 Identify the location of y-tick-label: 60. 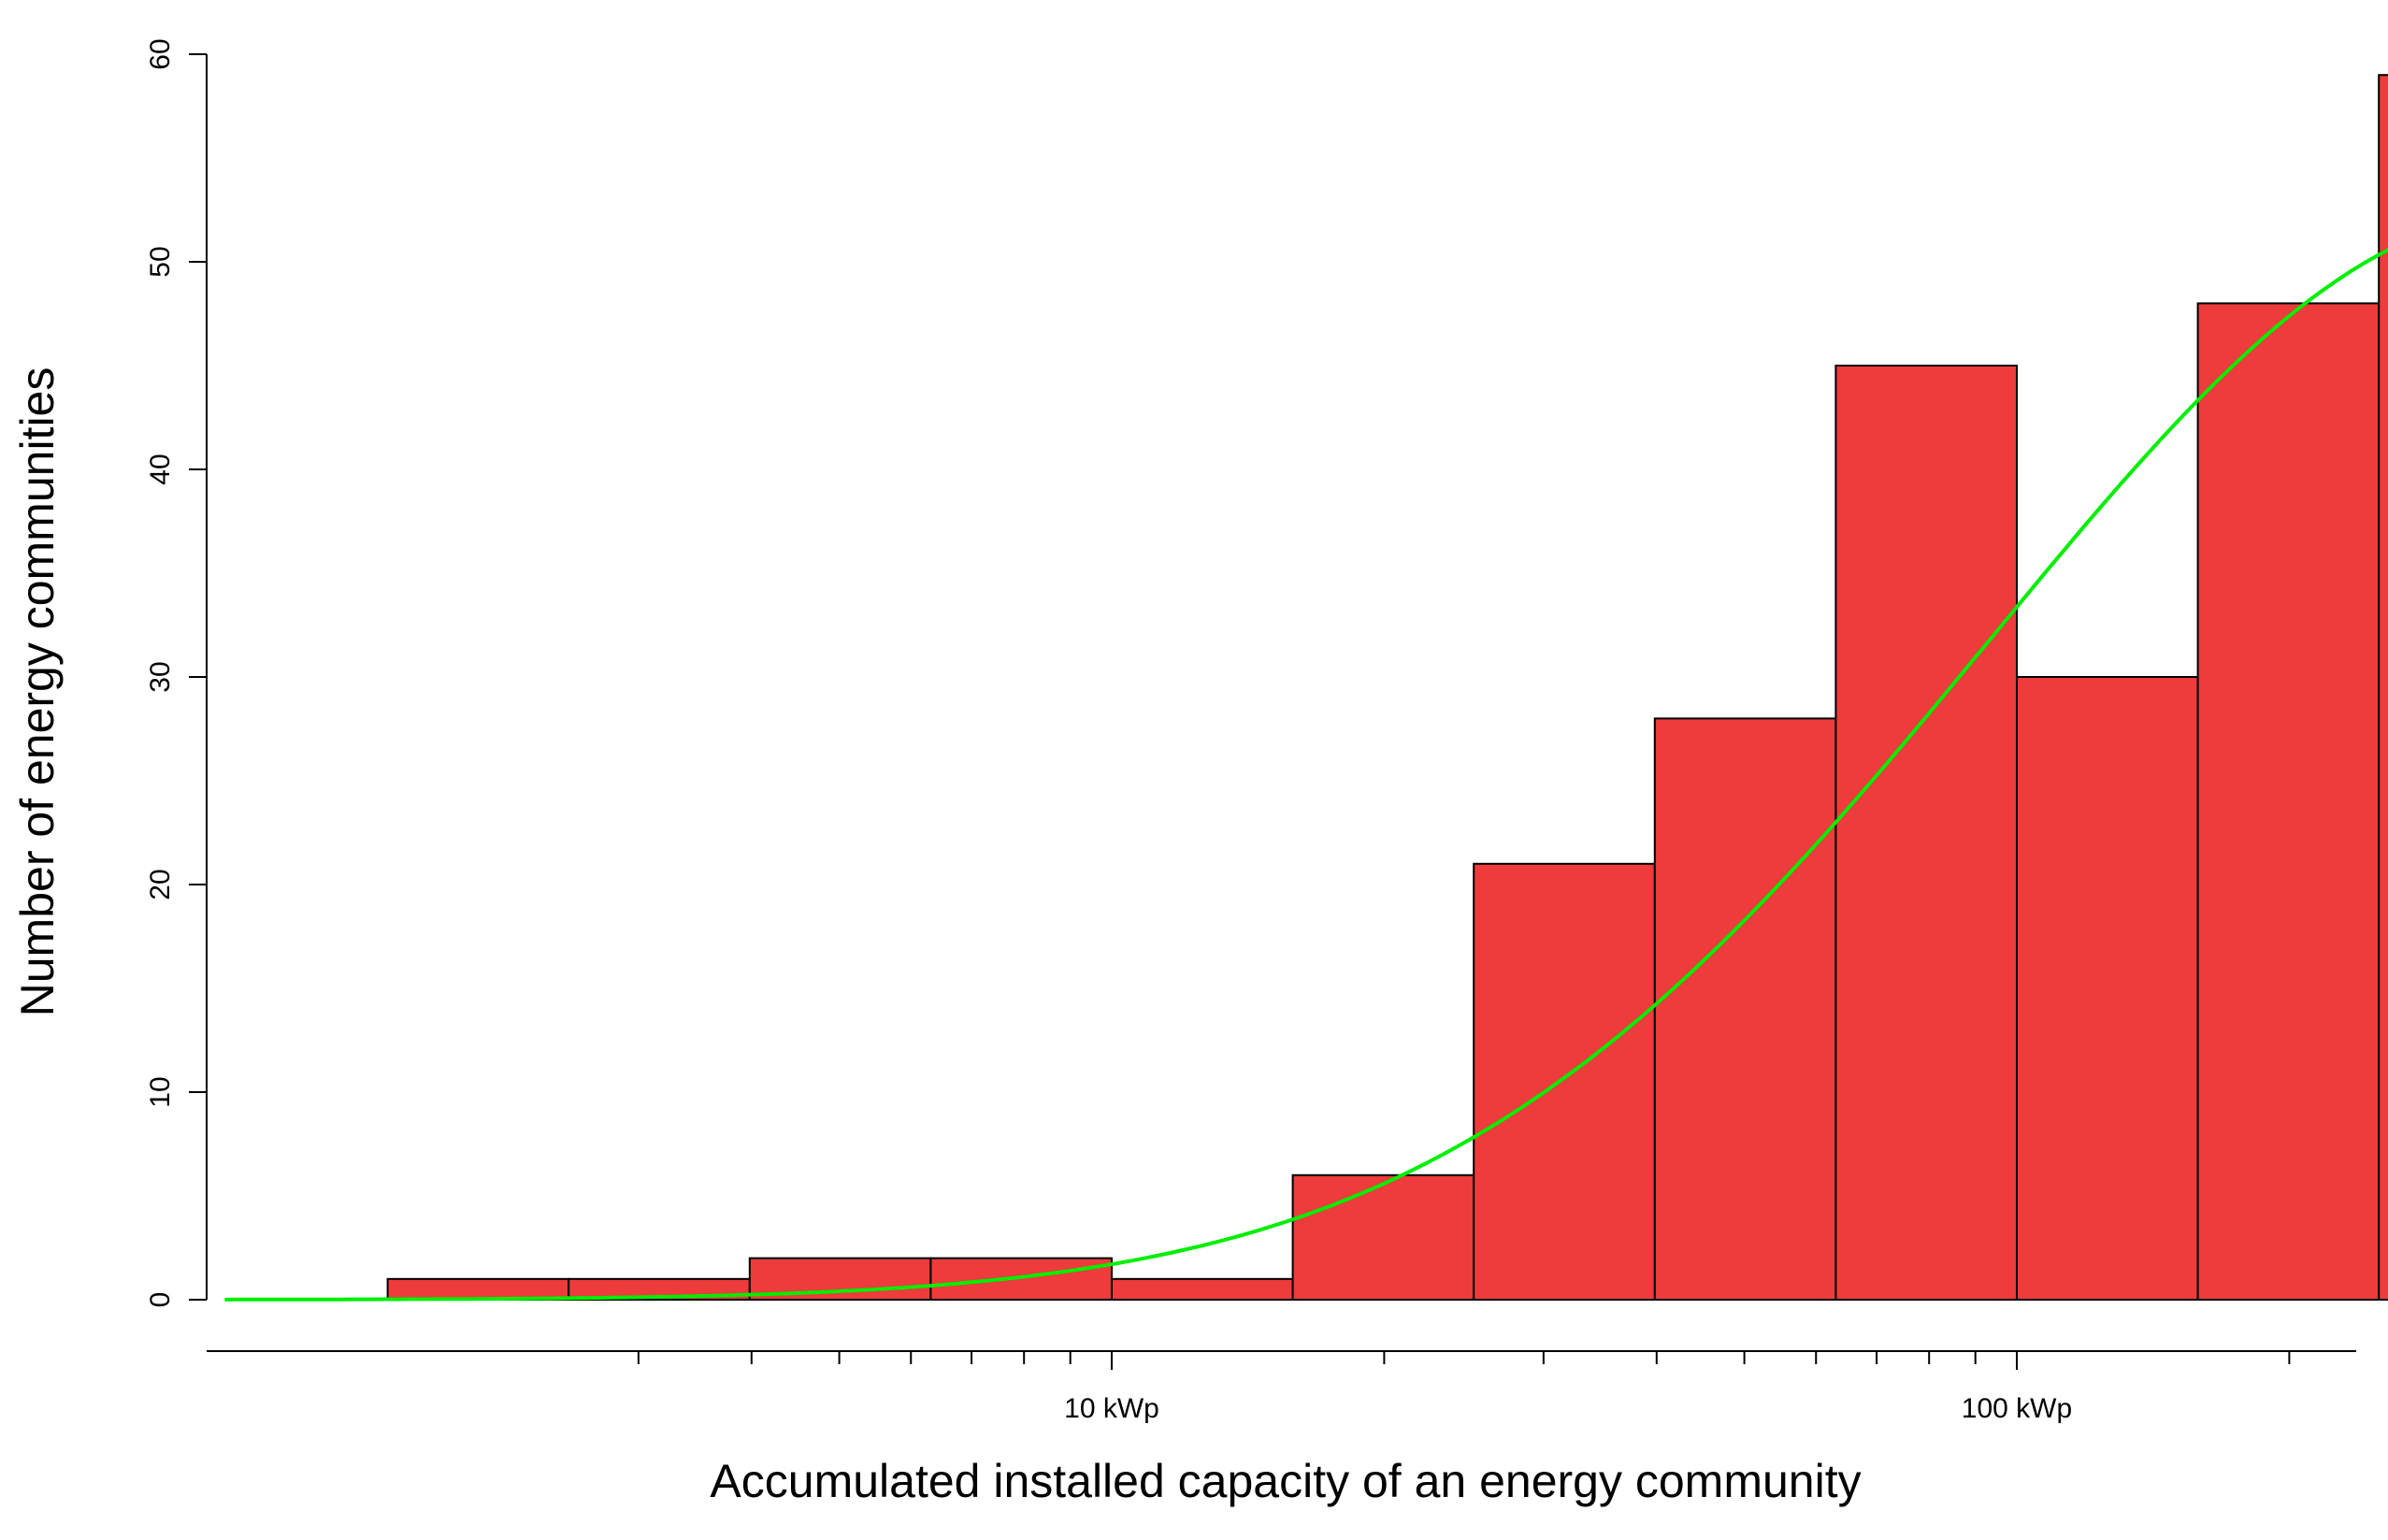
(160, 53).